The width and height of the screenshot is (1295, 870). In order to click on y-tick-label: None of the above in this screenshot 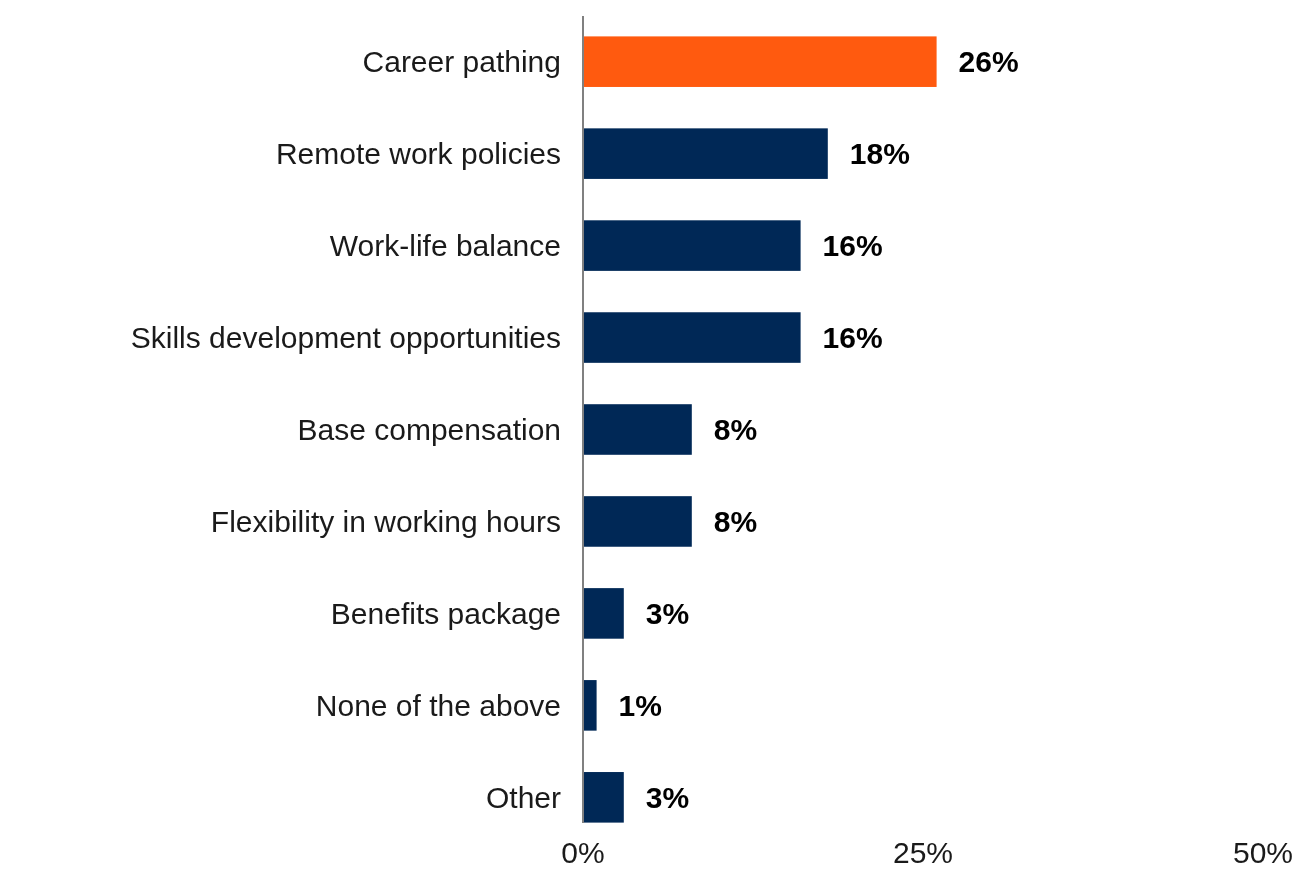, I will do `click(438, 705)`.